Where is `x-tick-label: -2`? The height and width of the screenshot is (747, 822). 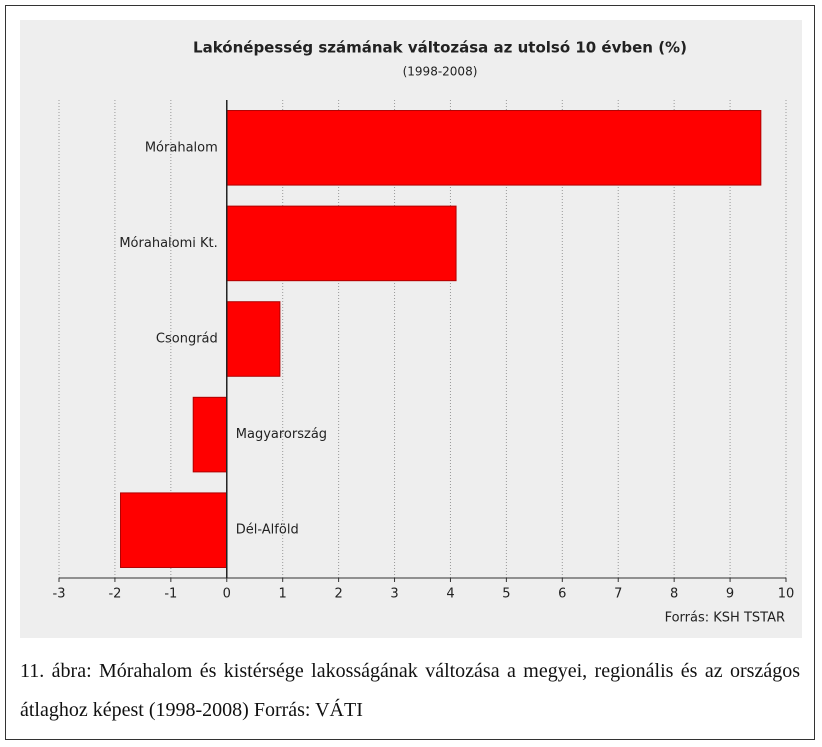
x-tick-label: -2 is located at coordinates (114, 594).